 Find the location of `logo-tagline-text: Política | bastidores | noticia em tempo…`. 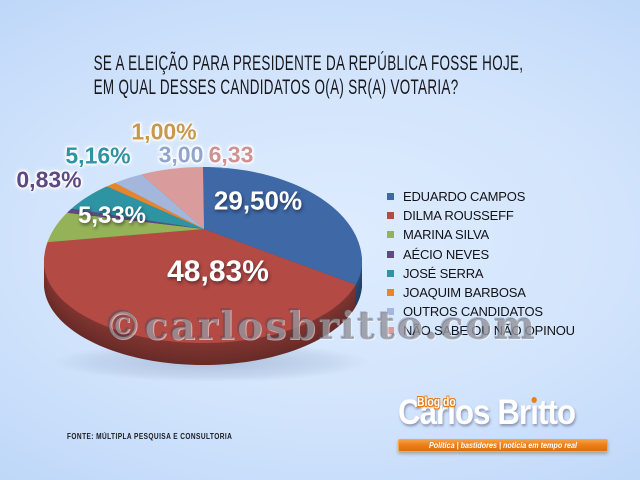

logo-tagline-text: Política | bastidores | noticia em tempo… is located at coordinates (503, 445).